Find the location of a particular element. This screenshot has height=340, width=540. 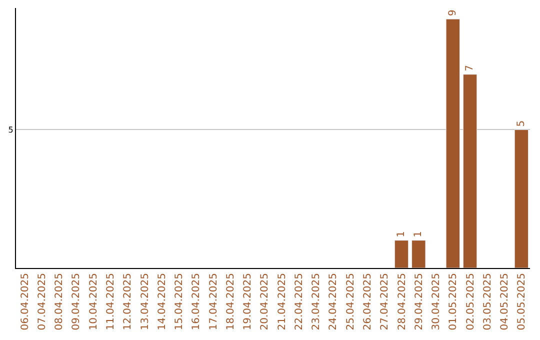

x-tick-label: 10.04.2025 is located at coordinates (94, 301).